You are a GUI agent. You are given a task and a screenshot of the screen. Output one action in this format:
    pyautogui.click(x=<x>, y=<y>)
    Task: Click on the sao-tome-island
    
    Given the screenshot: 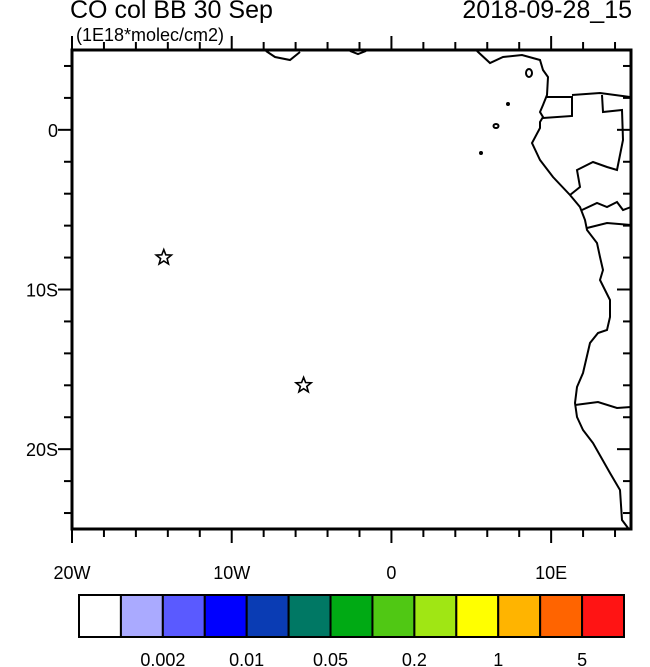 What is the action you would take?
    pyautogui.click(x=496, y=126)
    